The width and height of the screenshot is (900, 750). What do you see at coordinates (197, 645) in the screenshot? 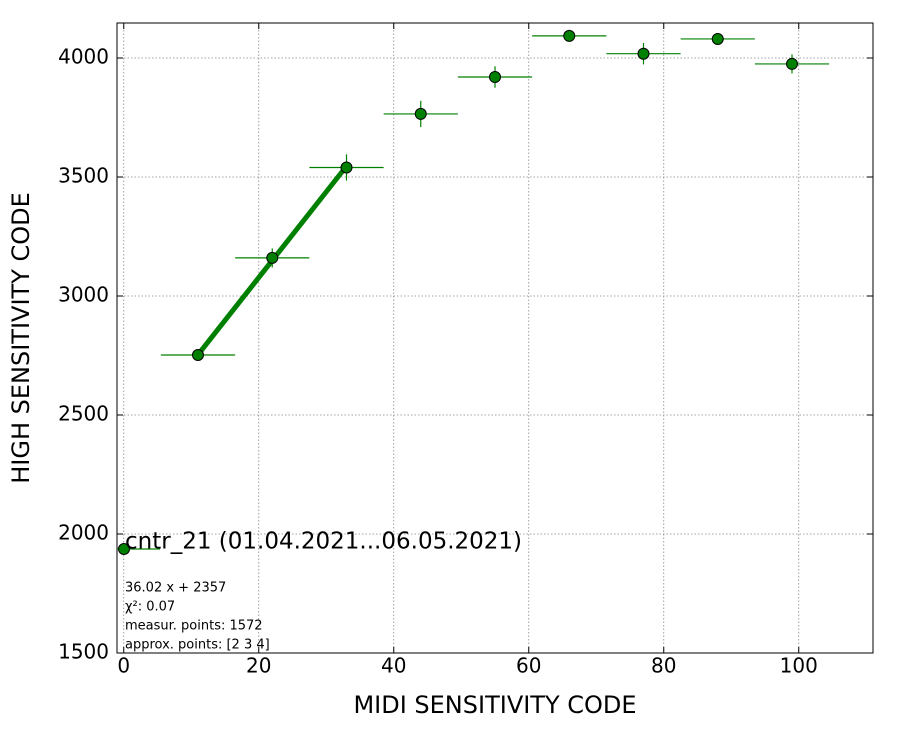
I see `annotation: approx. points: [2 3 4]` at bounding box center [197, 645].